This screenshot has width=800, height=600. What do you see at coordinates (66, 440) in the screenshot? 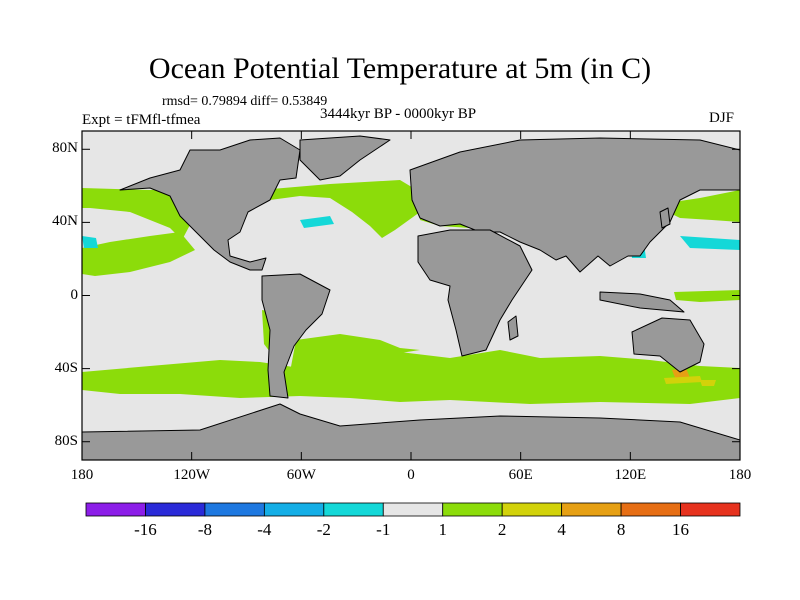
I see `lat-tick-label: 80S` at bounding box center [66, 440].